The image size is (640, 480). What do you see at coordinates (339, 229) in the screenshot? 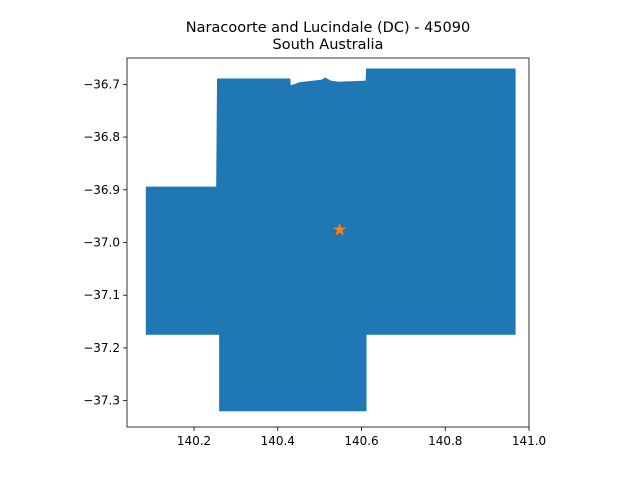
I see `centroid-star-marker` at bounding box center [339, 229].